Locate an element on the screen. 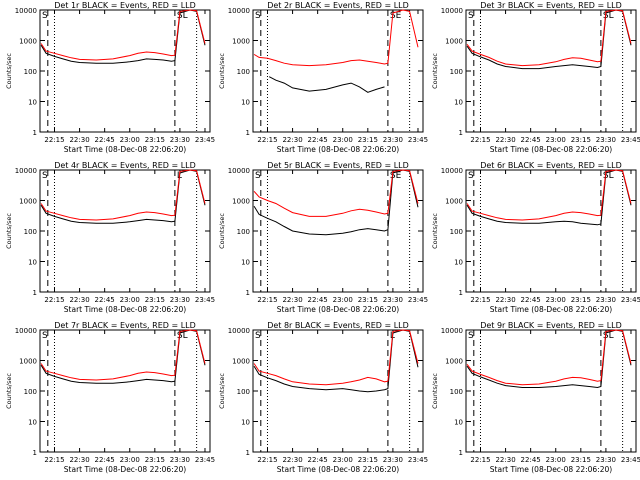  chart-title: Det 1r BLACK = Events, RED = LLD is located at coordinates (125, 5).